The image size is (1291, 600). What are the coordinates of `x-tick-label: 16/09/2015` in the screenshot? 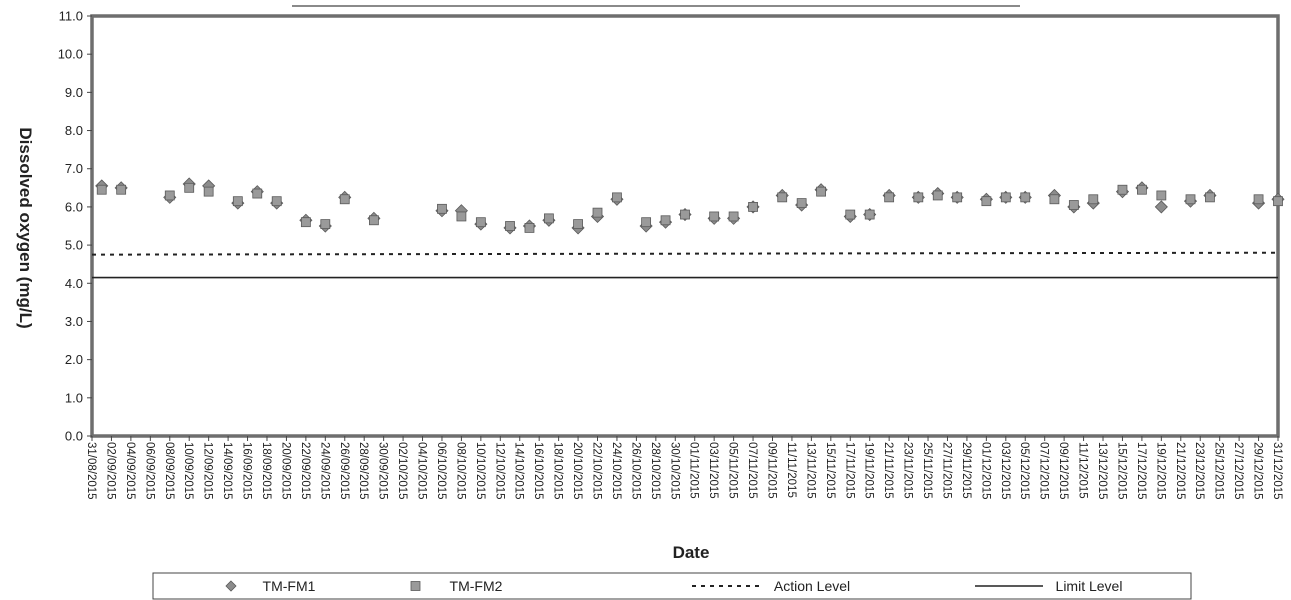 It's located at (247, 471).